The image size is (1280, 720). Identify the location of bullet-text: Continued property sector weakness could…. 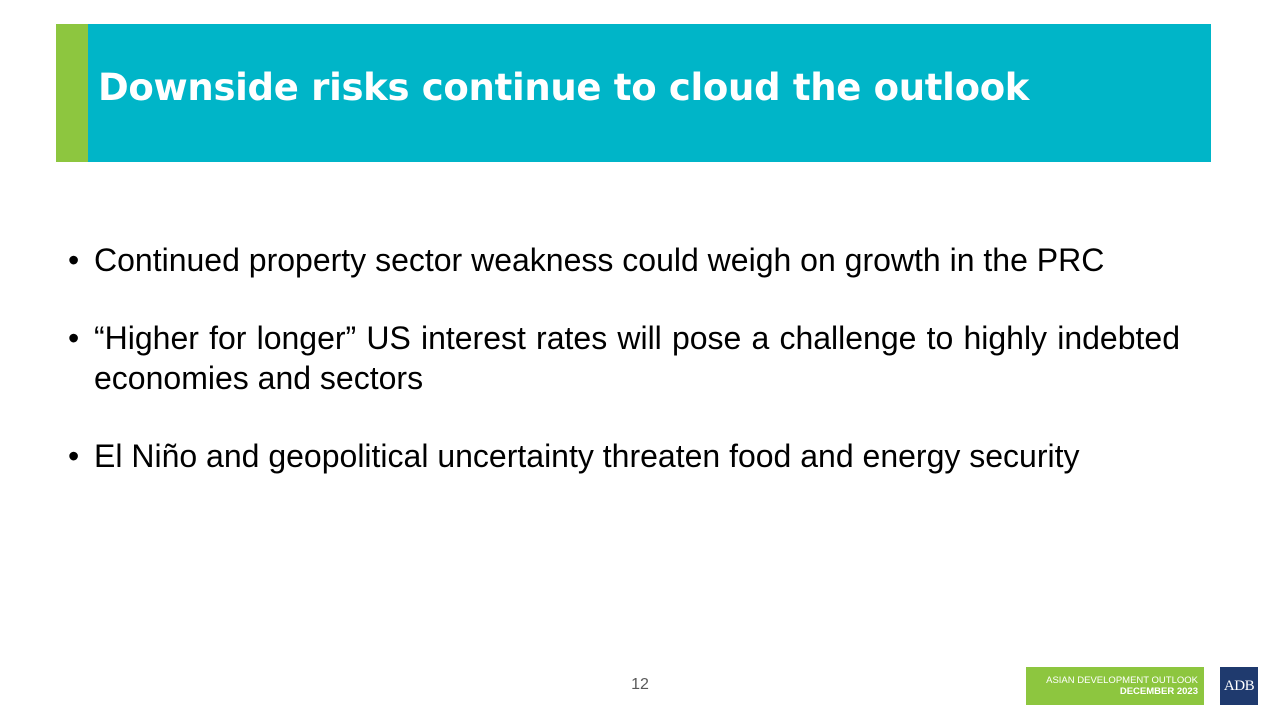
(599, 260).